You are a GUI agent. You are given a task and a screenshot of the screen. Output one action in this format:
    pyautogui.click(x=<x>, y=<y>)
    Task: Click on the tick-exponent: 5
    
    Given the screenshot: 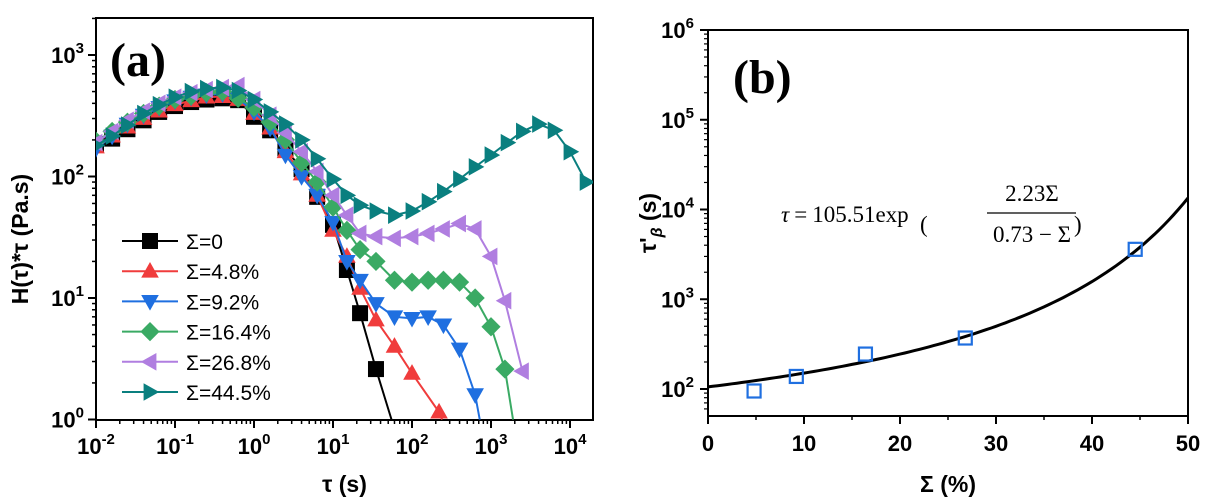 What is the action you would take?
    pyautogui.click(x=690, y=113)
    